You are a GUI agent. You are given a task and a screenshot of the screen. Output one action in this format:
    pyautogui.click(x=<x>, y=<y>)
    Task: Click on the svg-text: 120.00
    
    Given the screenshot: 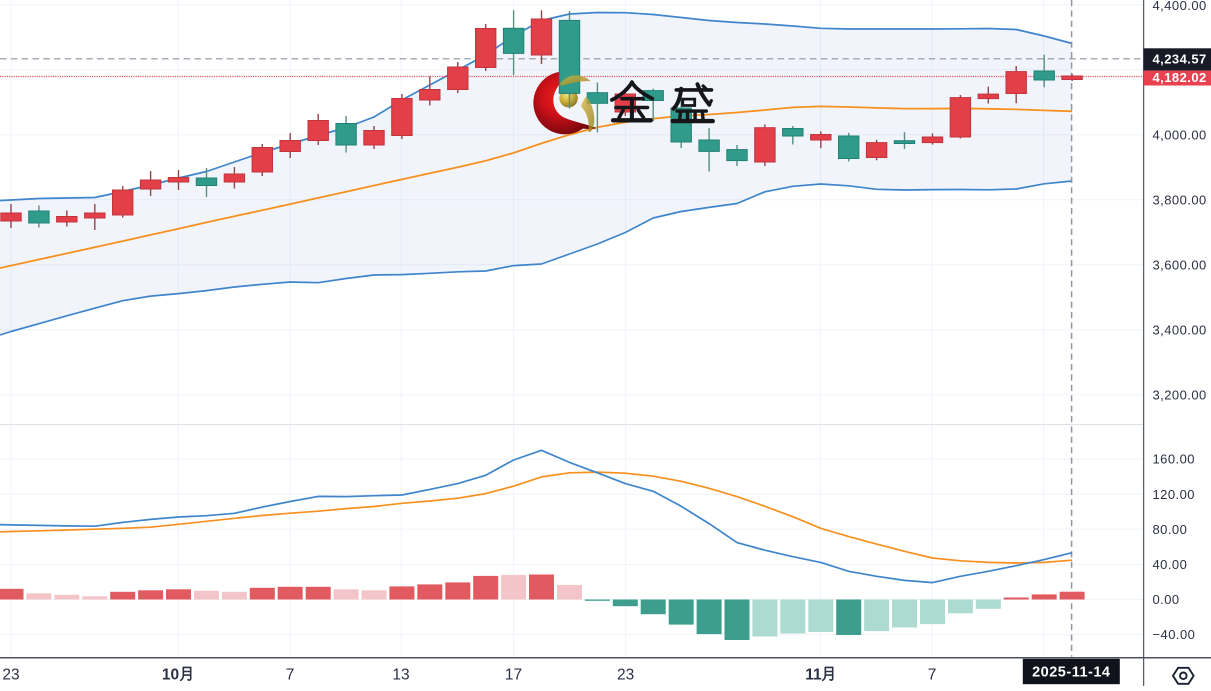 What is the action you would take?
    pyautogui.click(x=1174, y=494)
    